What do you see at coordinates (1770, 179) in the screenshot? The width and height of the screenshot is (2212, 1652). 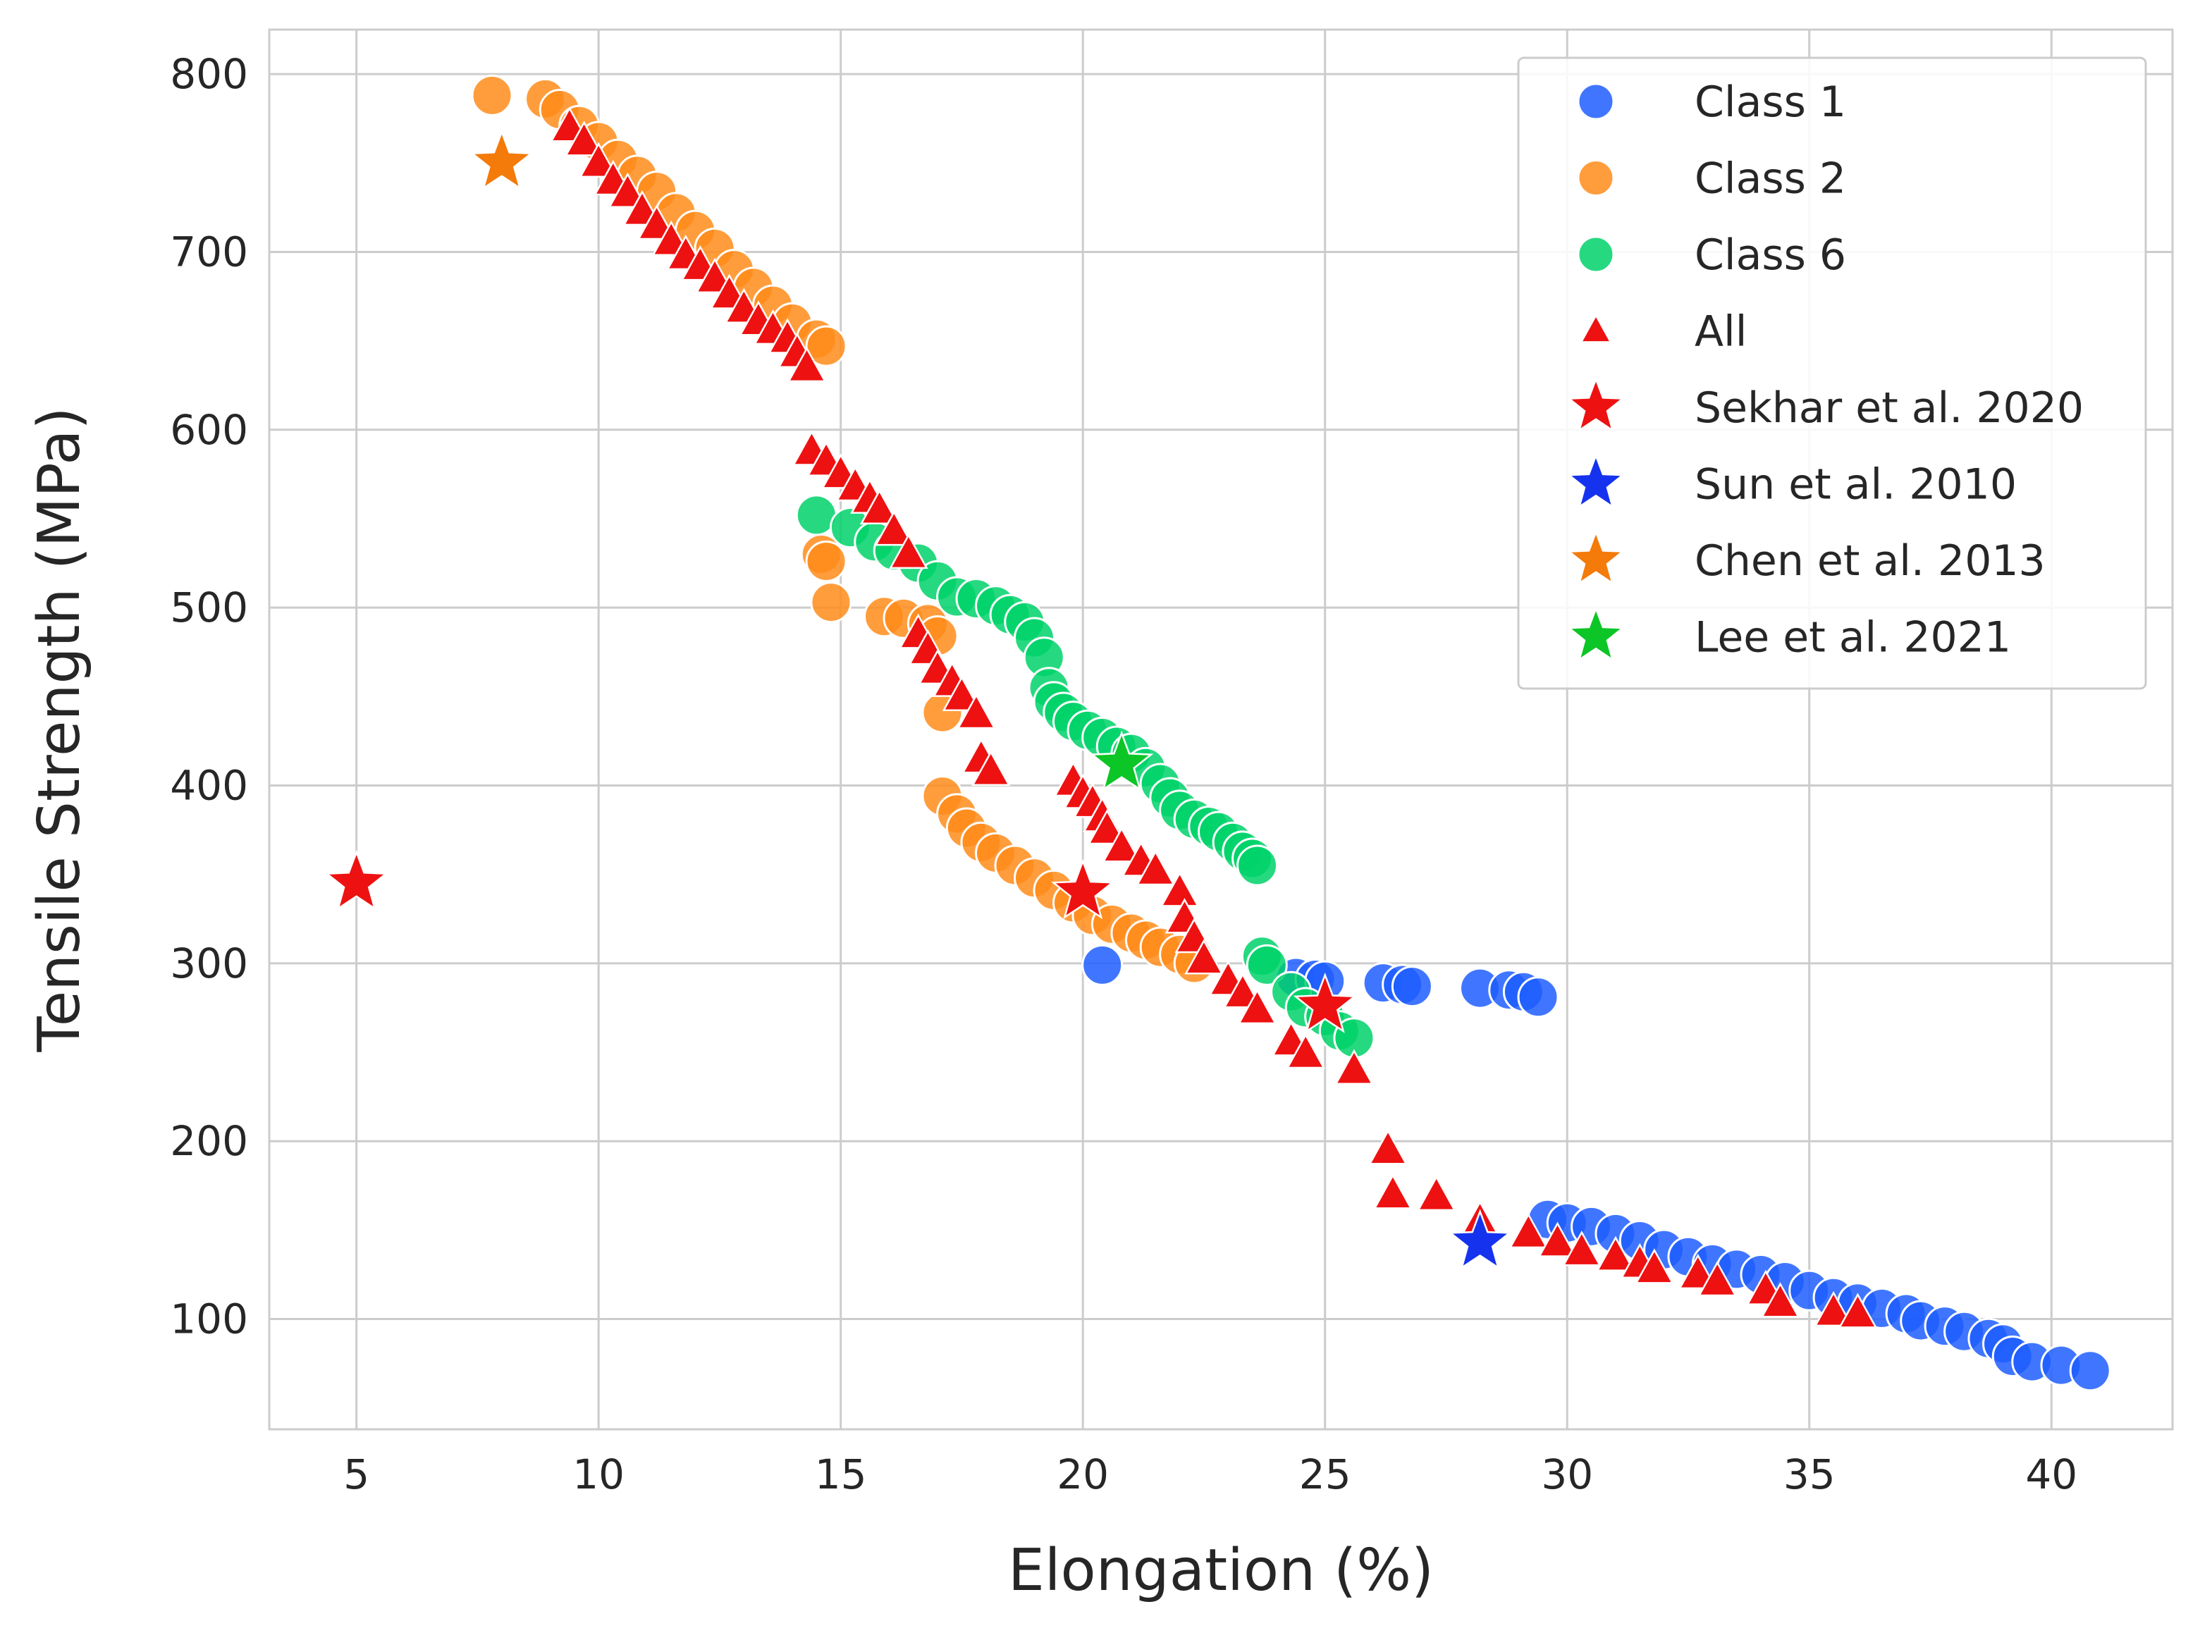 I see `legend-label: Class 2` at bounding box center [1770, 179].